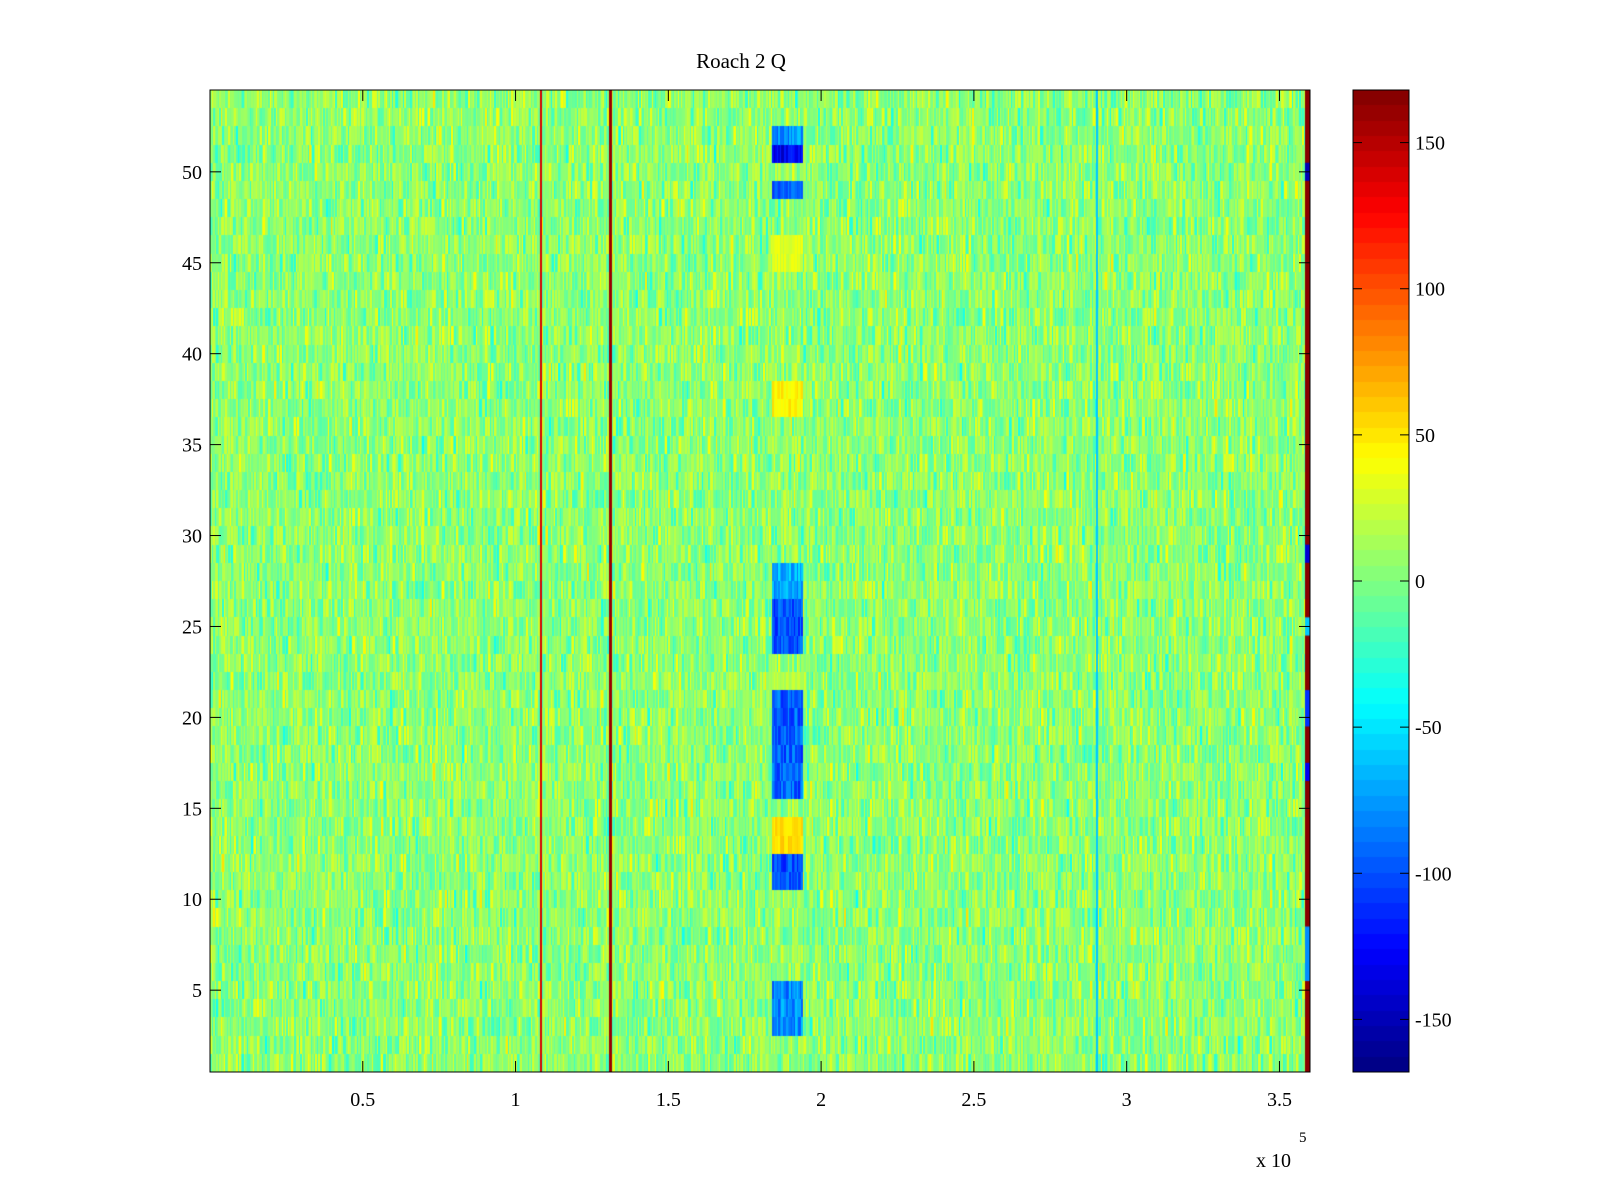 The image size is (1600, 1200). I want to click on colorbar-tick-label: 50, so click(1425, 436).